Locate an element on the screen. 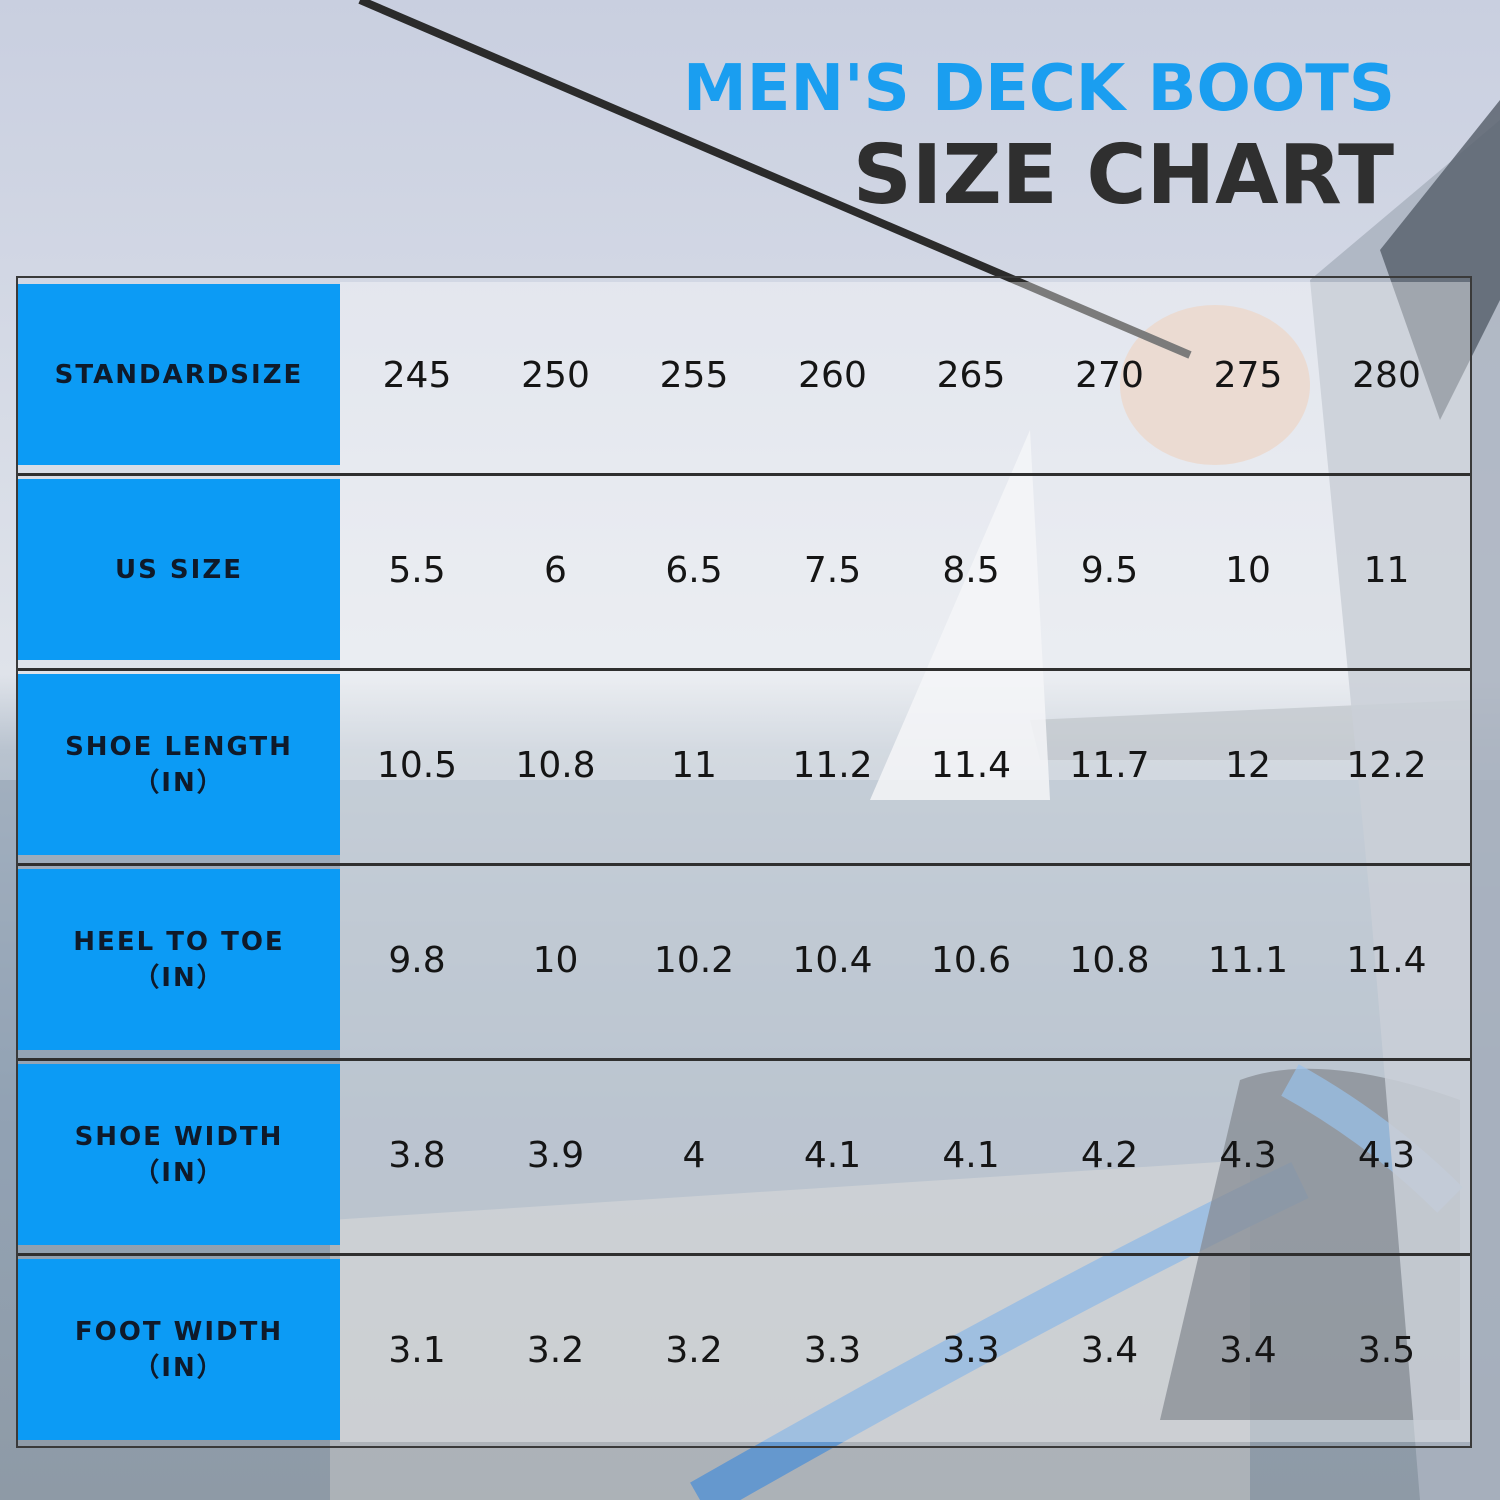  table-cell: 6.5 is located at coordinates (694, 570).